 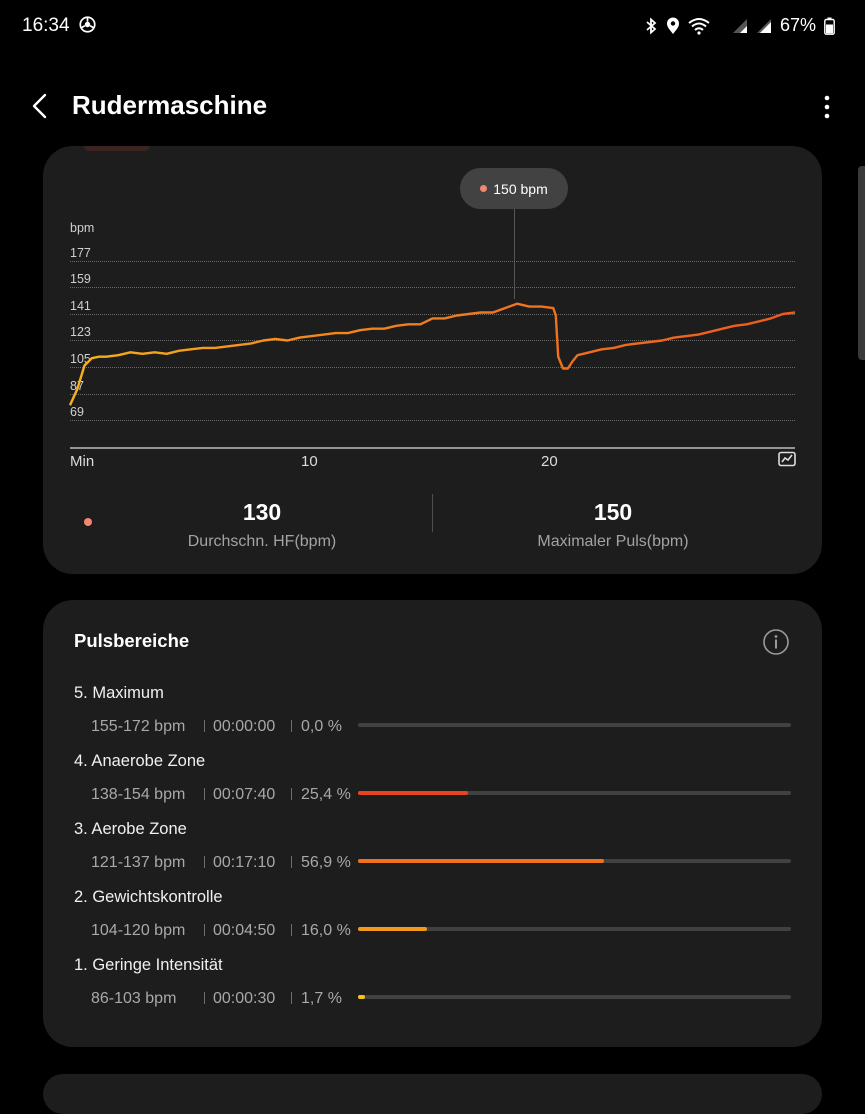 I want to click on more-options-button, so click(x=827, y=107).